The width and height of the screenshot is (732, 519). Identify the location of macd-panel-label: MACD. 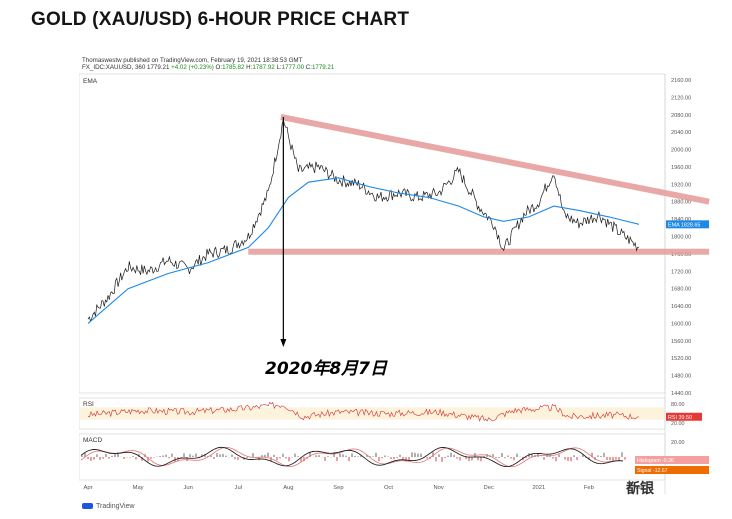
(92, 440).